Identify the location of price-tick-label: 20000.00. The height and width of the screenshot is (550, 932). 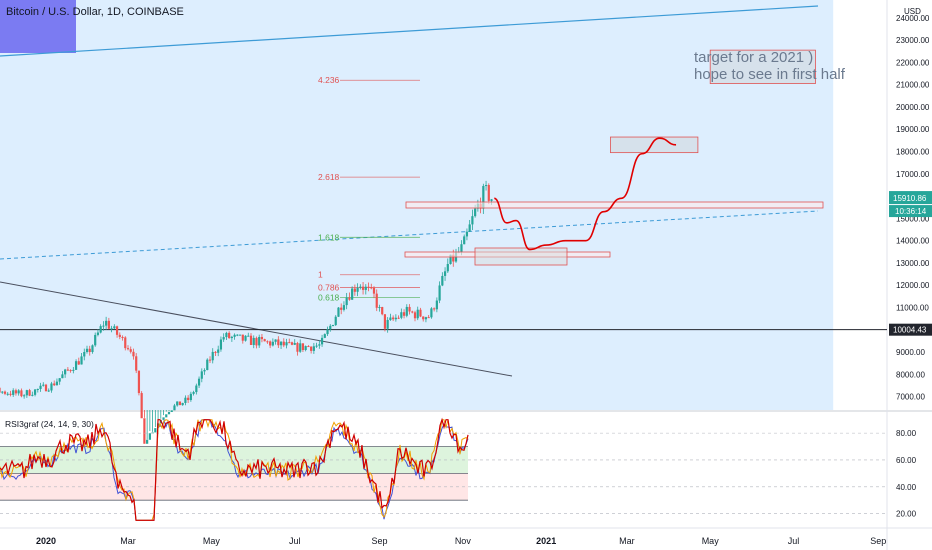
(913, 107).